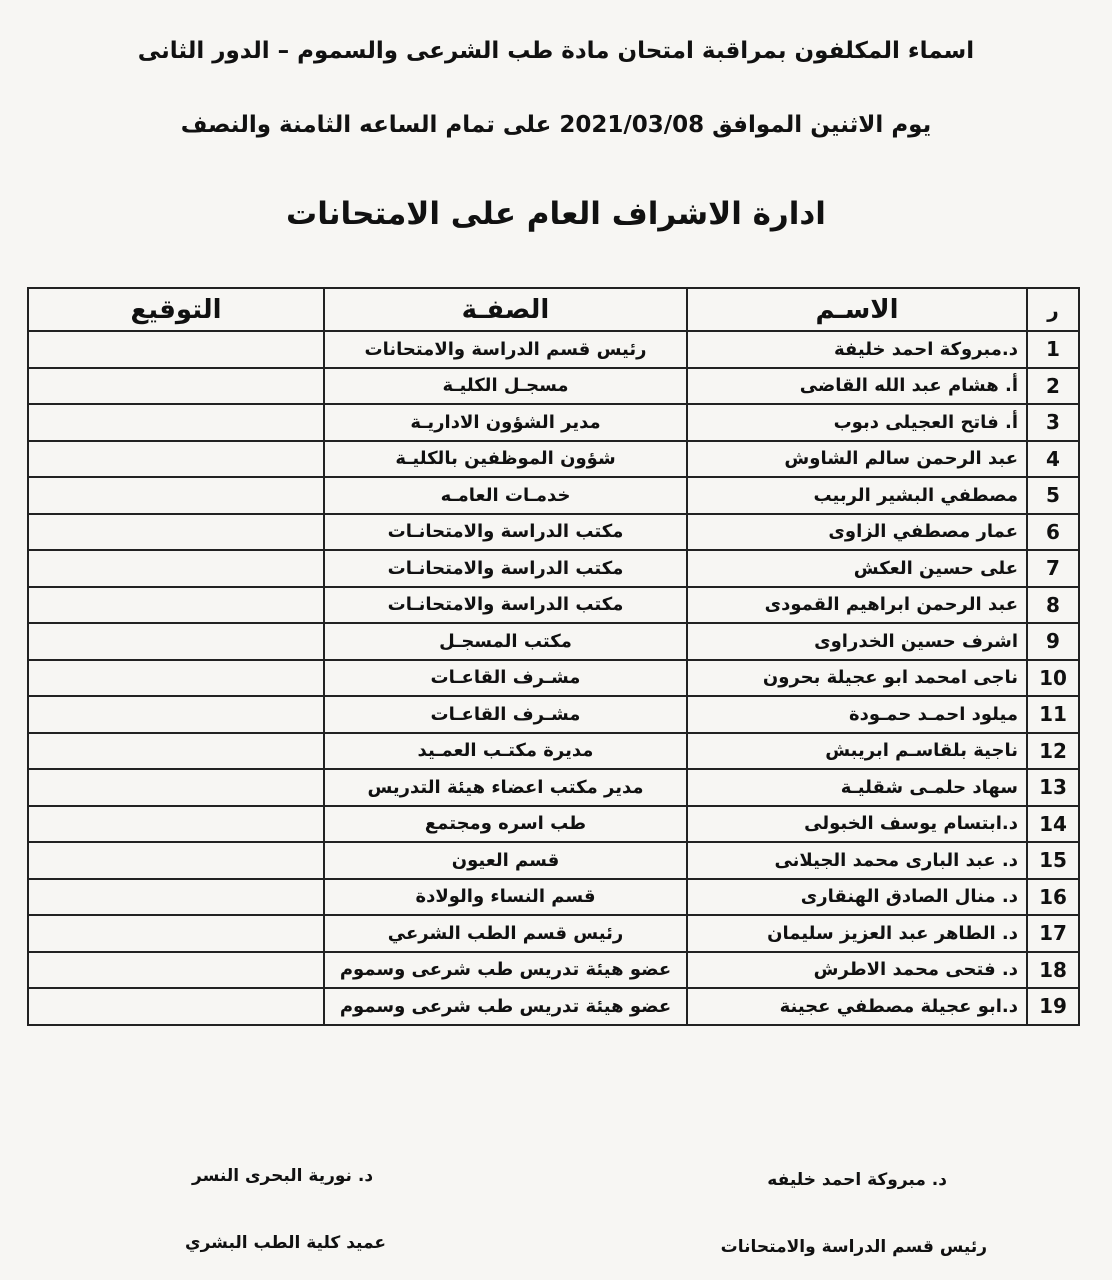 The width and height of the screenshot is (1112, 1280). Describe the element at coordinates (505, 896) in the screenshot. I see `row-role: قسم النساء والولادة` at that location.